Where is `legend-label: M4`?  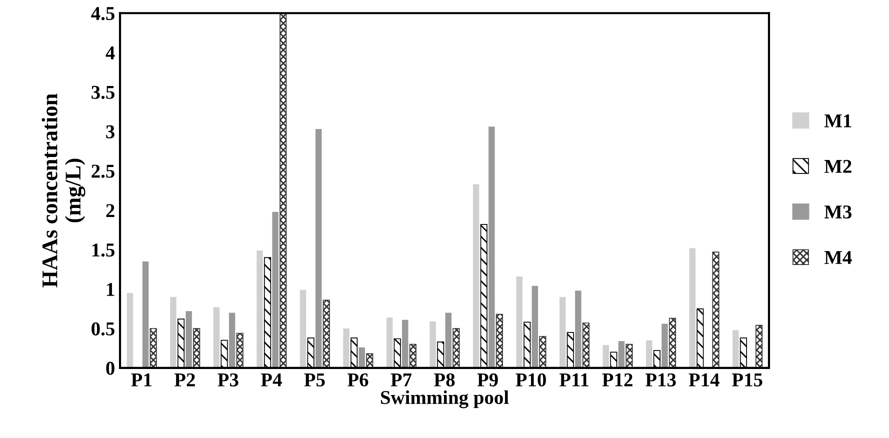 legend-label: M4 is located at coordinates (838, 257).